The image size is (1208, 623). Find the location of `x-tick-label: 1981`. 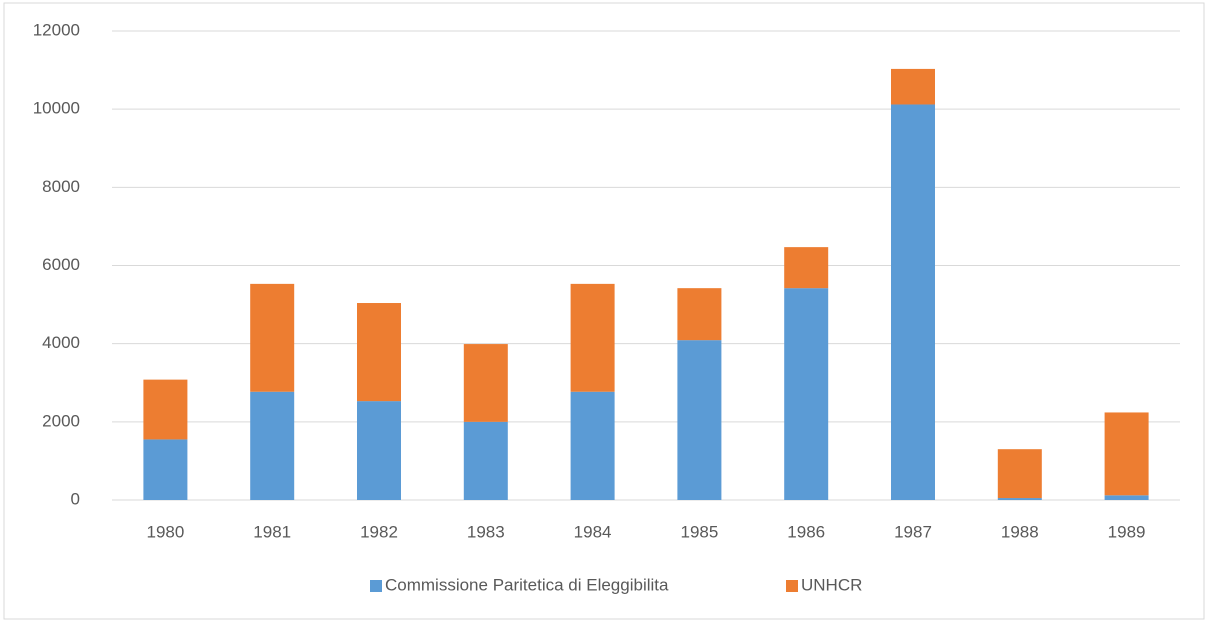

x-tick-label: 1981 is located at coordinates (272, 531).